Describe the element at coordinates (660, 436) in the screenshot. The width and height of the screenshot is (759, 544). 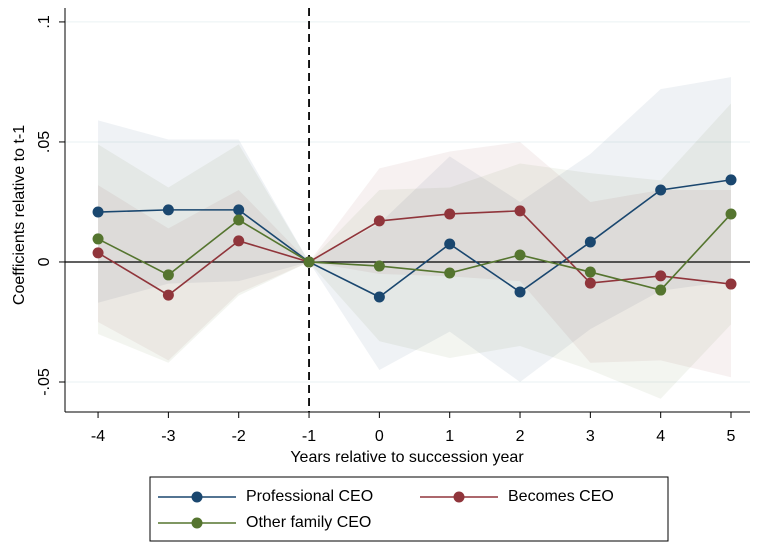
I see `x-tick-label: 4` at that location.